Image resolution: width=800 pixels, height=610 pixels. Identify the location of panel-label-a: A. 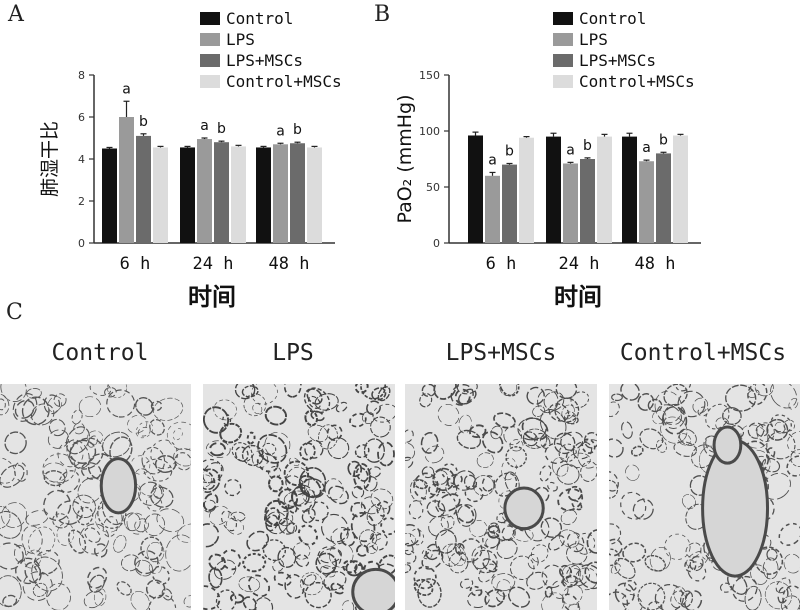
(16, 14).